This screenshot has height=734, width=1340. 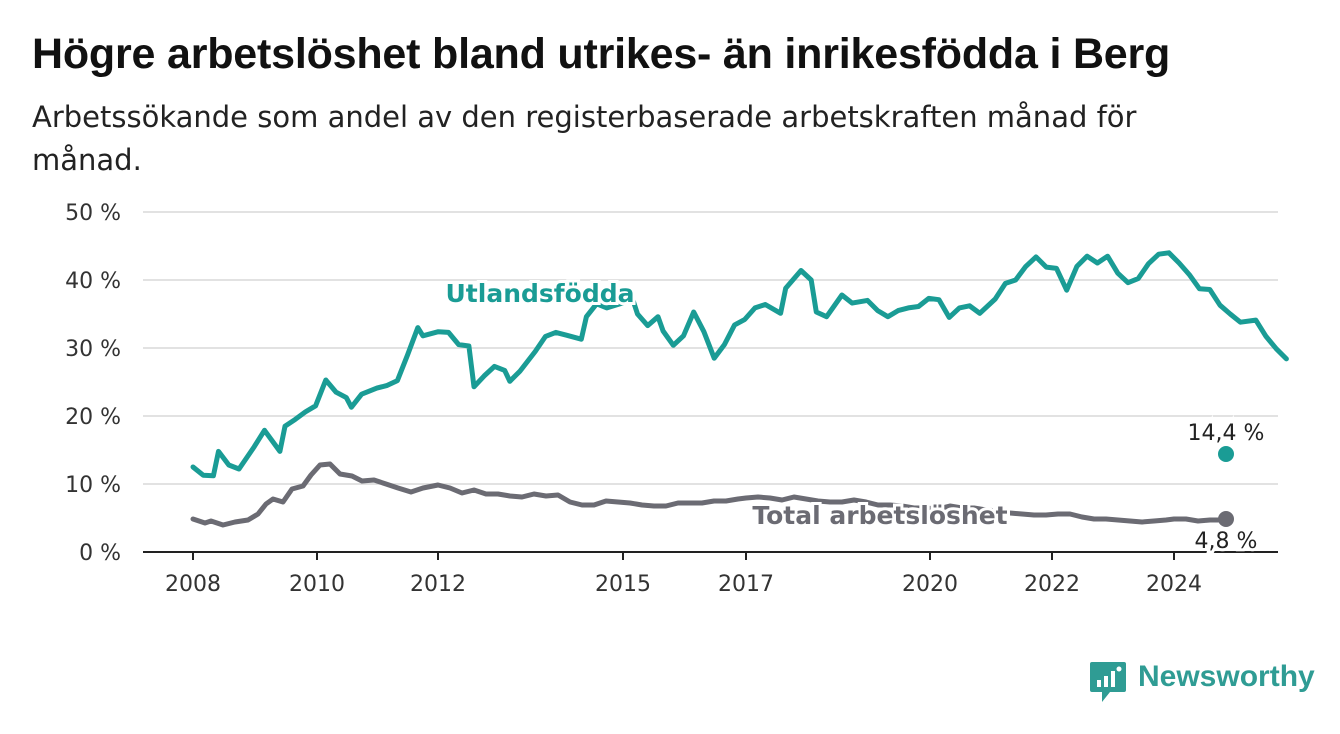 What do you see at coordinates (1108, 682) in the screenshot?
I see `newsworthy-logo-icon` at bounding box center [1108, 682].